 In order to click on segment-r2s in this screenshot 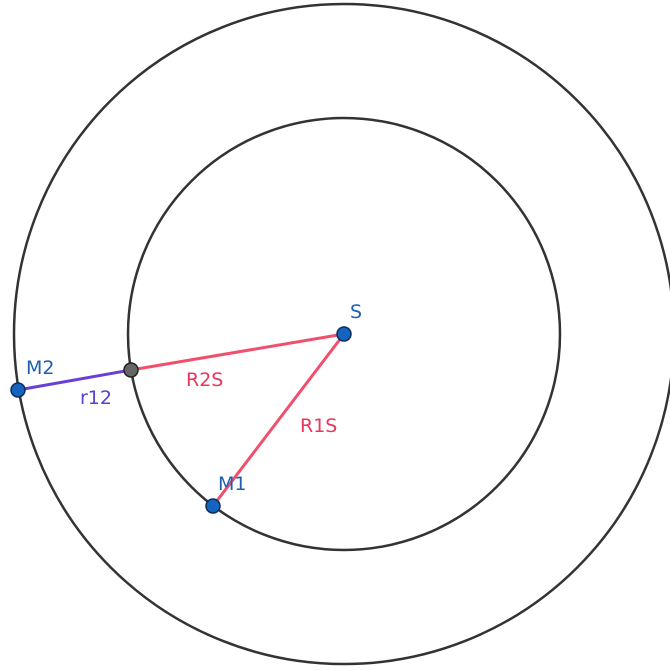, I will do `click(237, 352)`.